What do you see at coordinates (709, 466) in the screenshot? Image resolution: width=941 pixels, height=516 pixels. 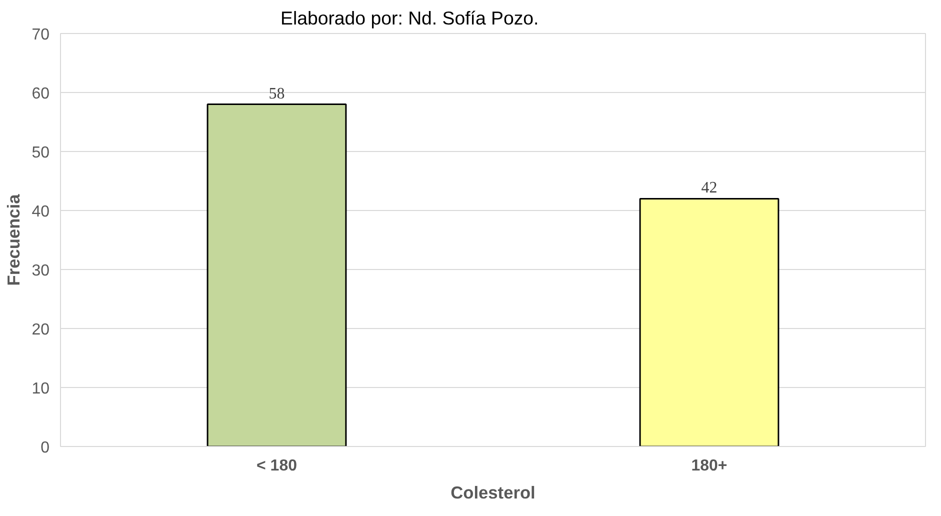 I see `x-tick-label: 180+` at bounding box center [709, 466].